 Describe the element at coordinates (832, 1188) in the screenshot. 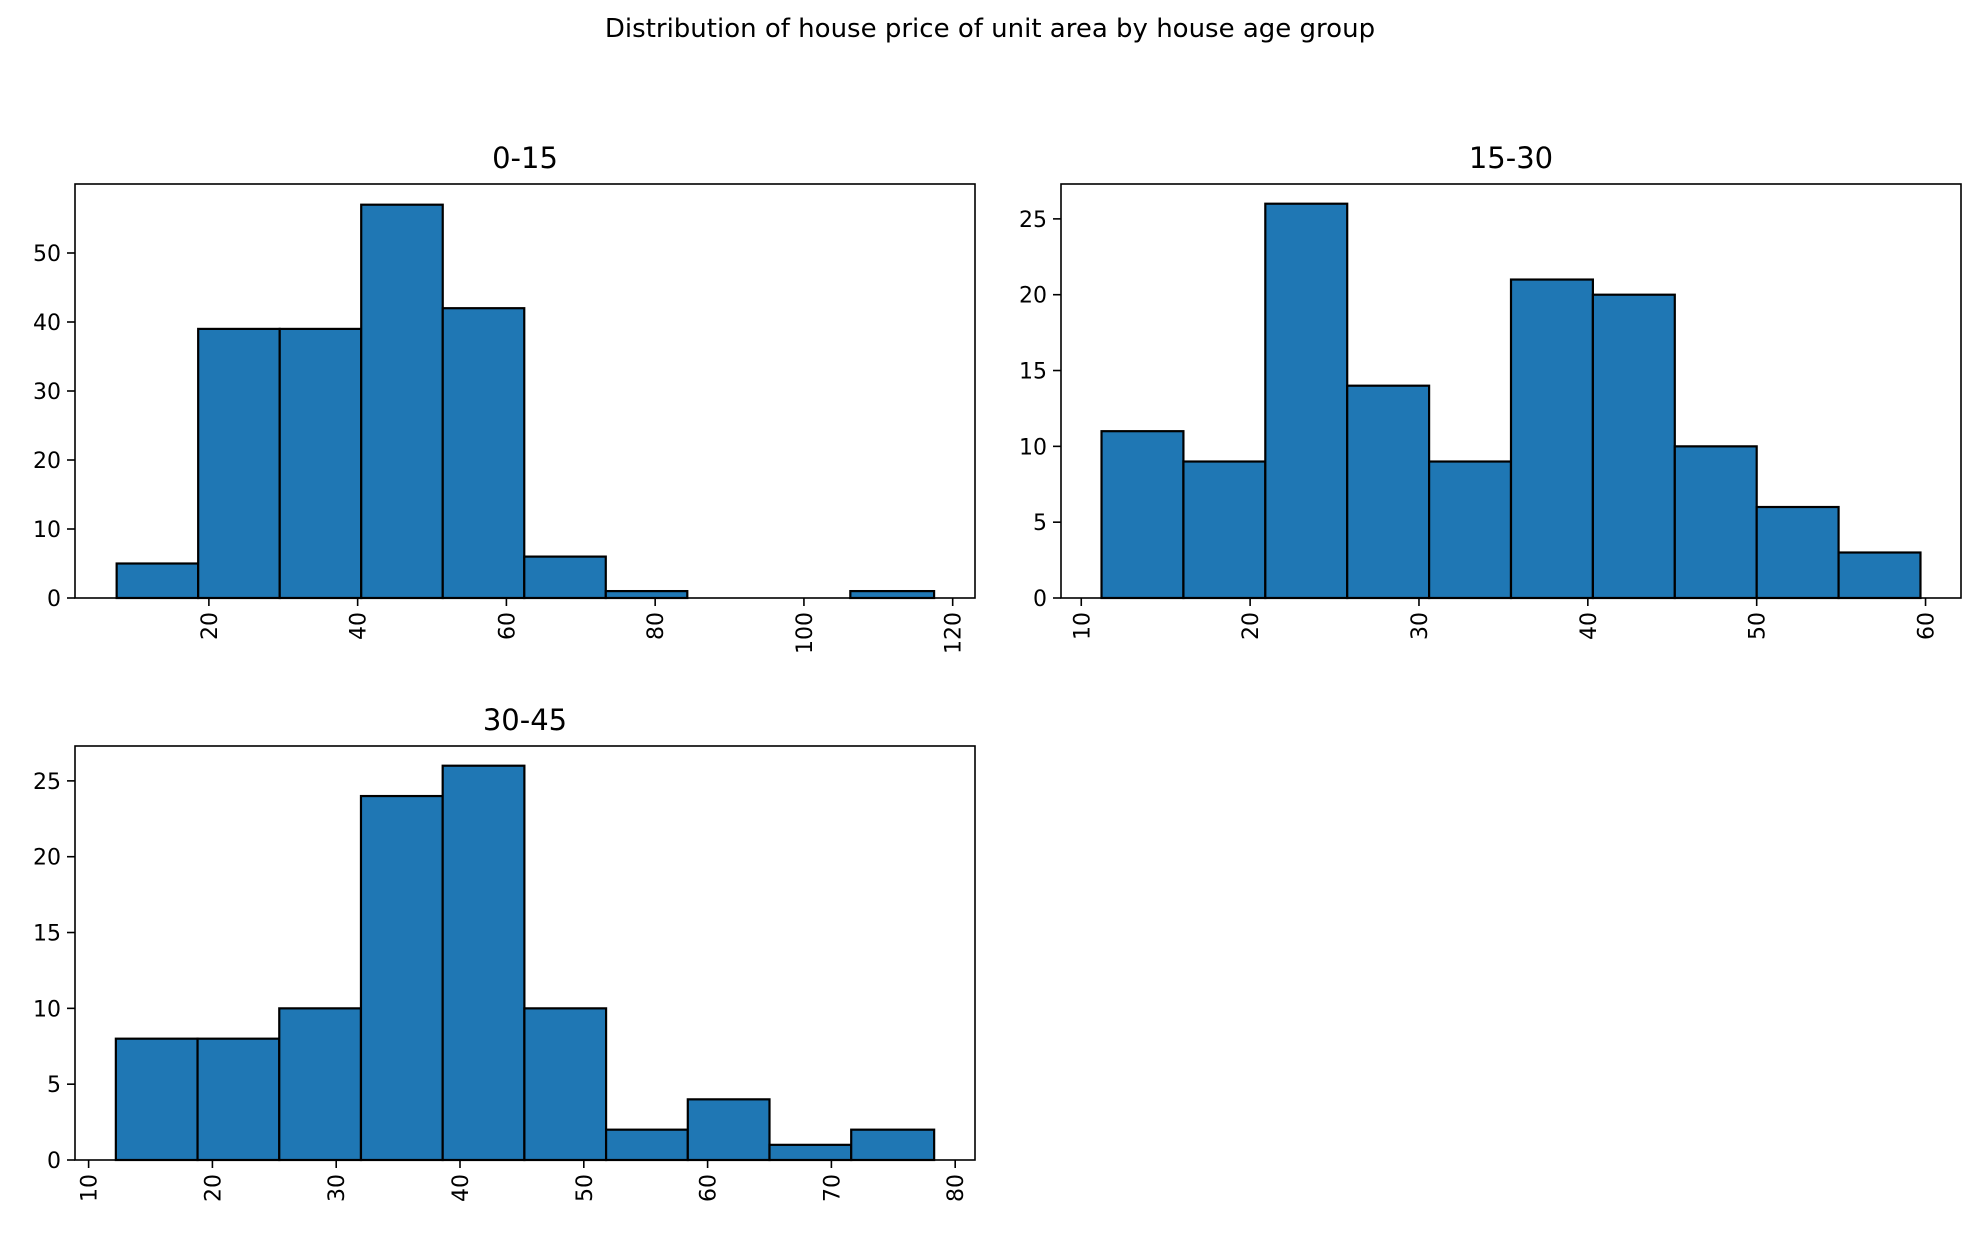

I see `x-tick-label: 70` at that location.